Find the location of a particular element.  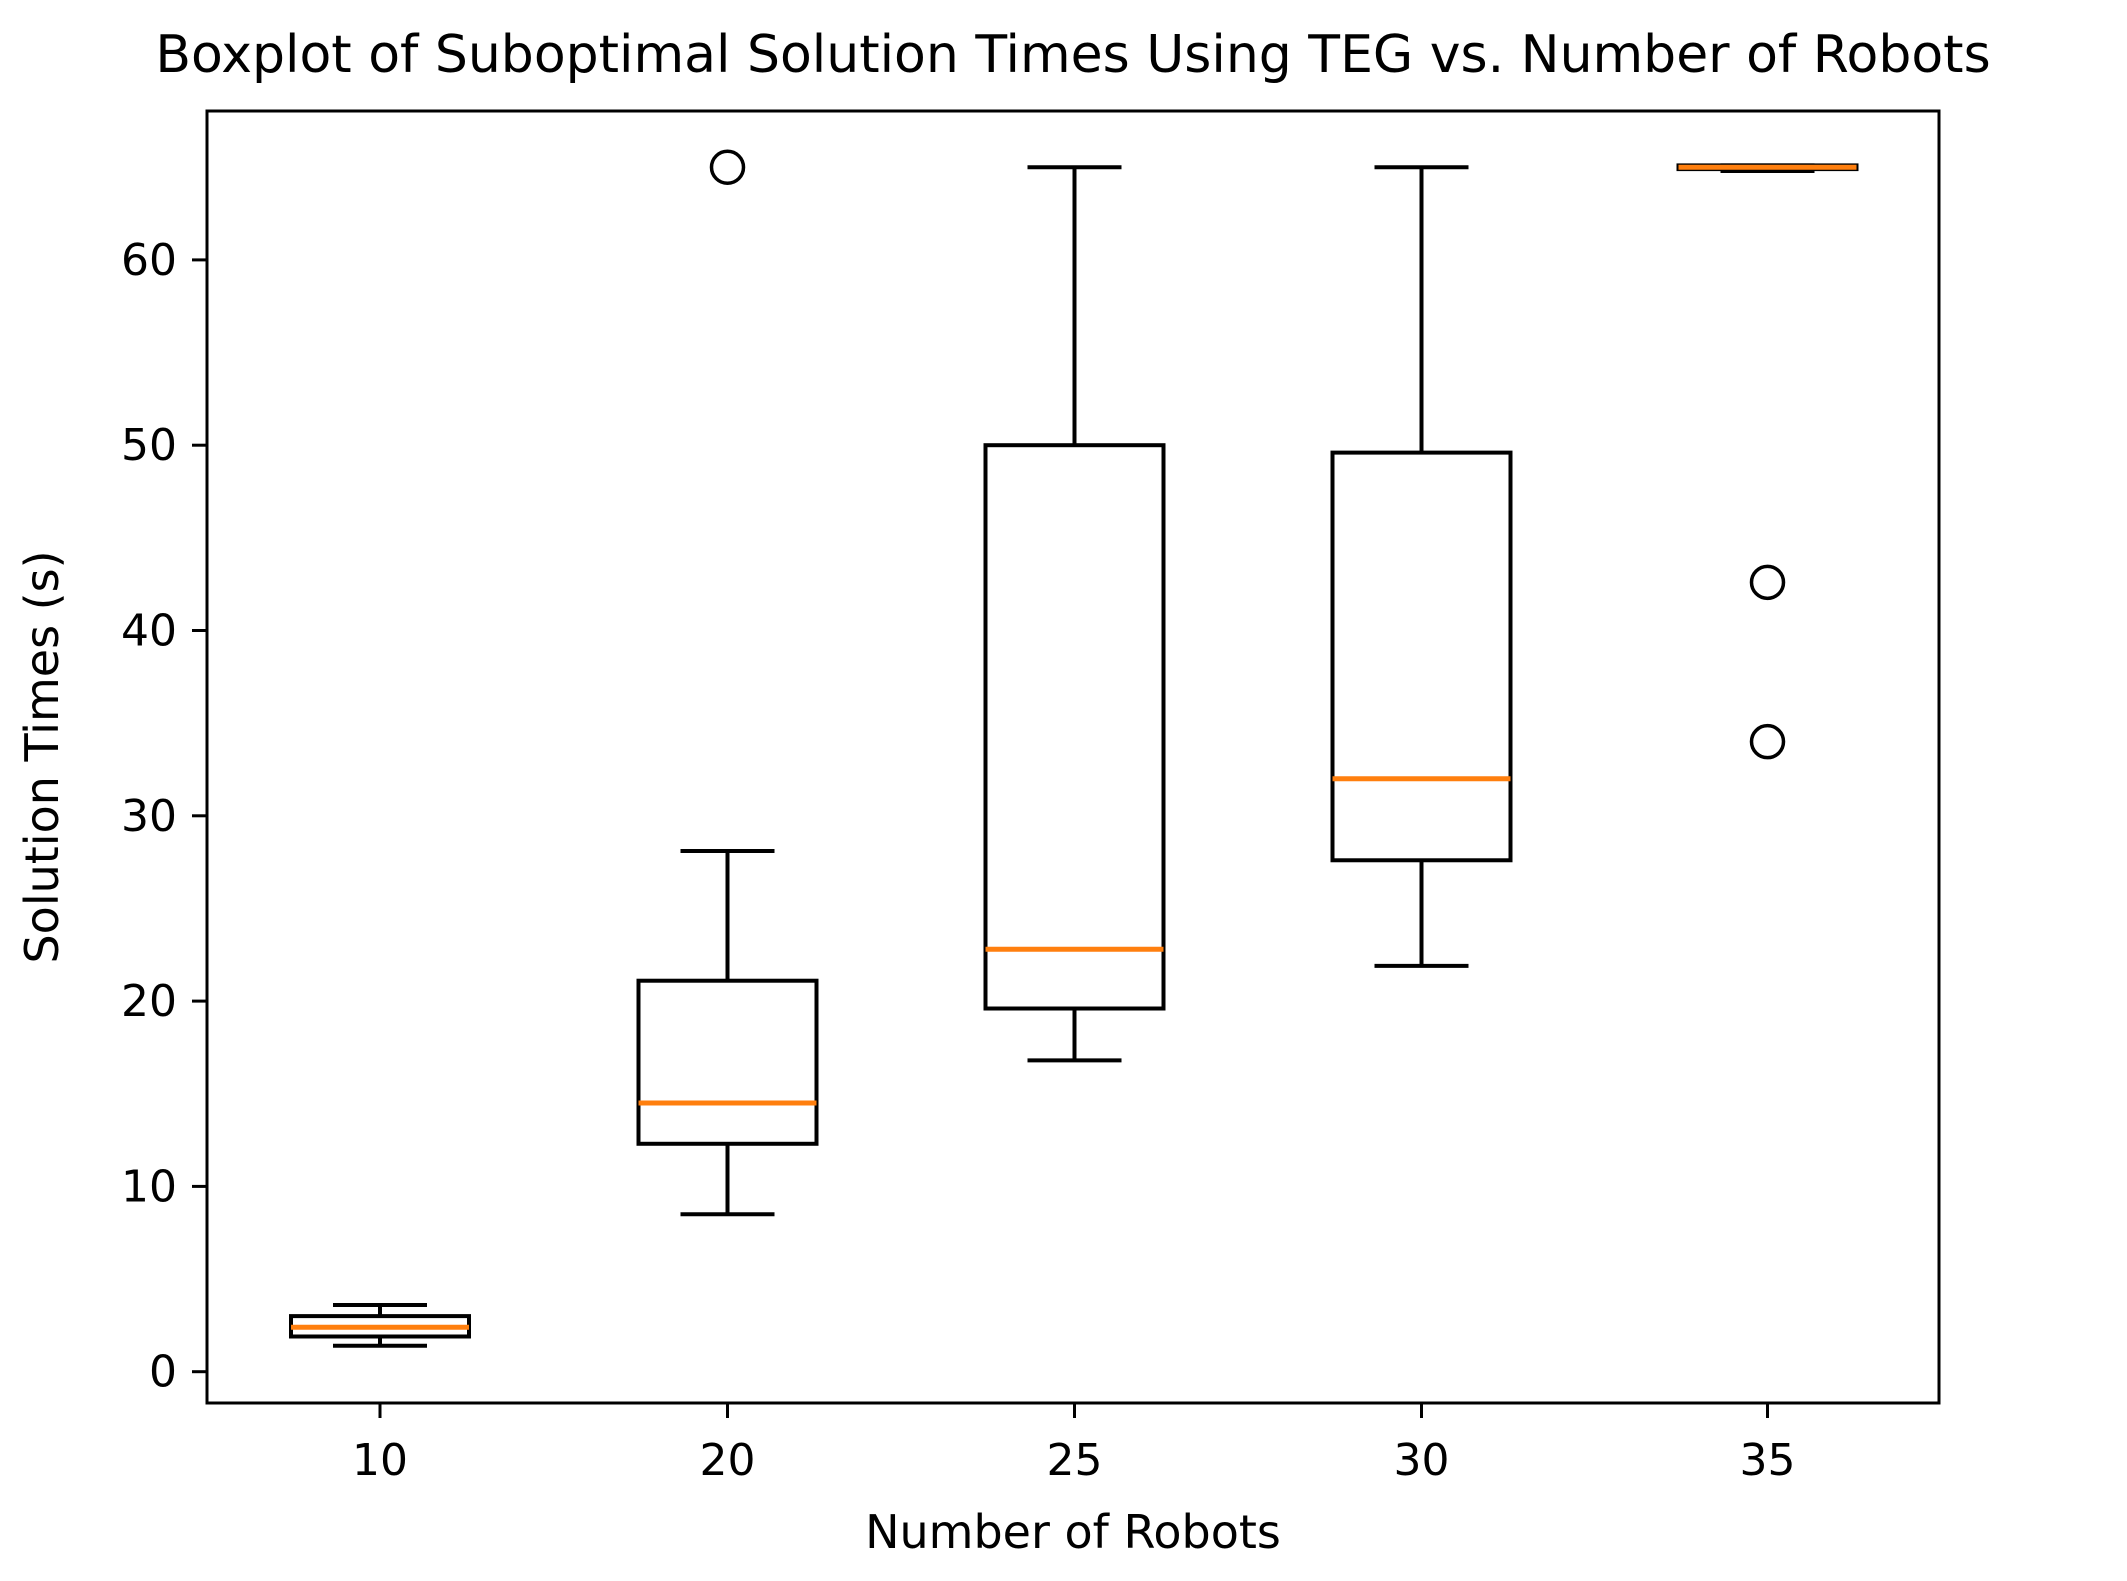

y-tick-label: 40 is located at coordinates (149, 631).